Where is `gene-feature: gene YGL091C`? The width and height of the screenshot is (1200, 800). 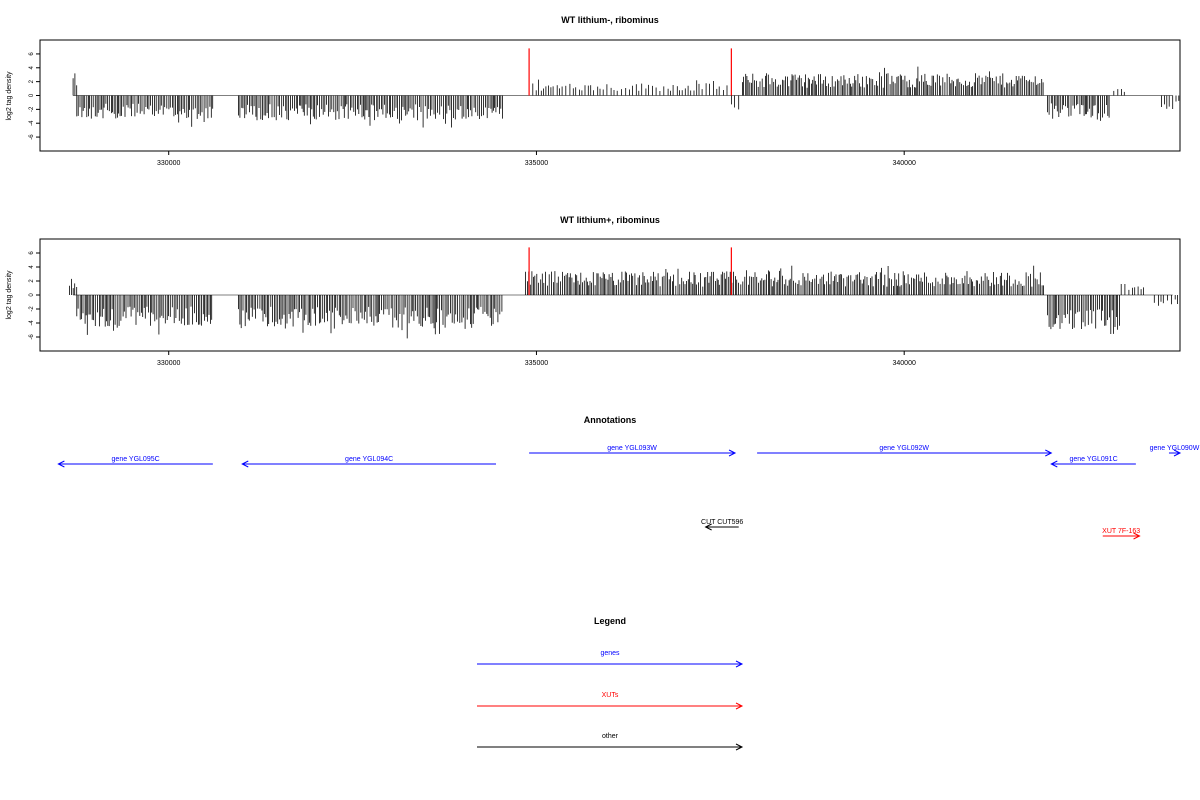 gene-feature: gene YGL091C is located at coordinates (1093, 462).